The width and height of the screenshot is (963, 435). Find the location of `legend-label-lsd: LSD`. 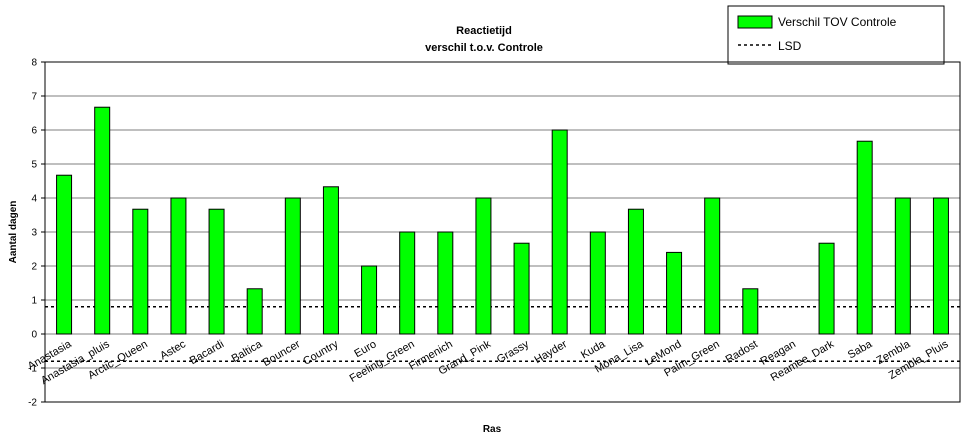

legend-label-lsd: LSD is located at coordinates (790, 46).